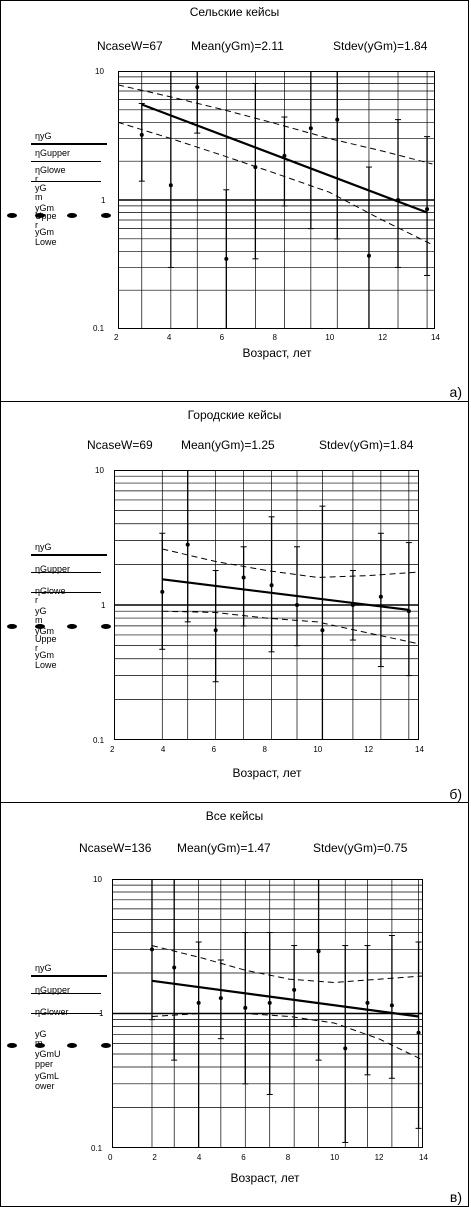 This screenshot has width=471, height=1207. What do you see at coordinates (276, 200) in the screenshot?
I see `chart-plot-rural` at bounding box center [276, 200].